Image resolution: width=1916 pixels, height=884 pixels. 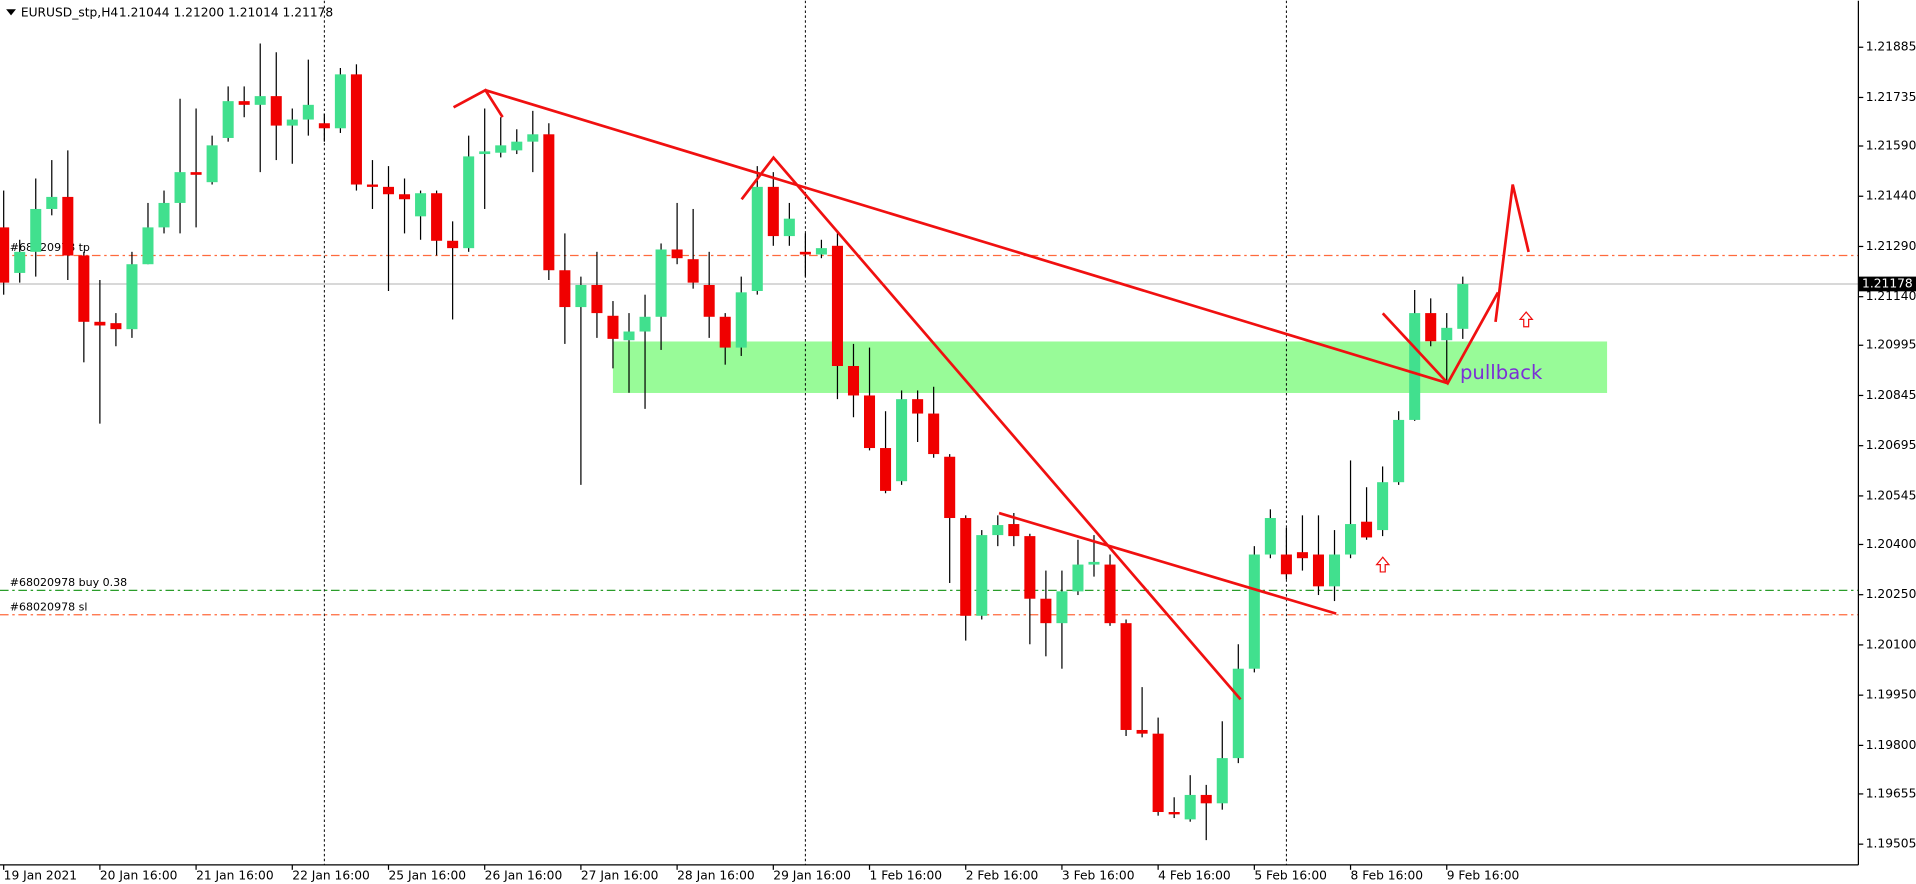 What do you see at coordinates (1098, 875) in the screenshot?
I see `x-tick-label: 3 Feb 16:00` at bounding box center [1098, 875].